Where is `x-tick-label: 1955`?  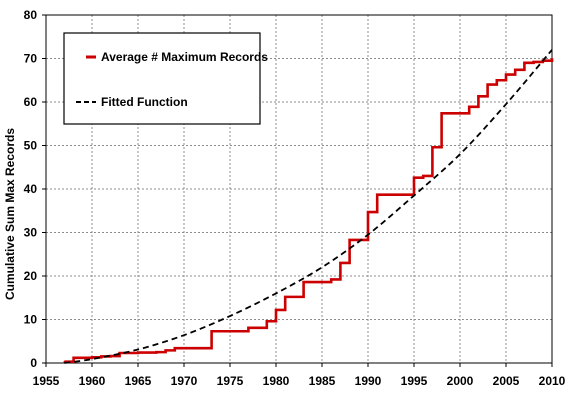
x-tick-label: 1955 is located at coordinates (46, 381).